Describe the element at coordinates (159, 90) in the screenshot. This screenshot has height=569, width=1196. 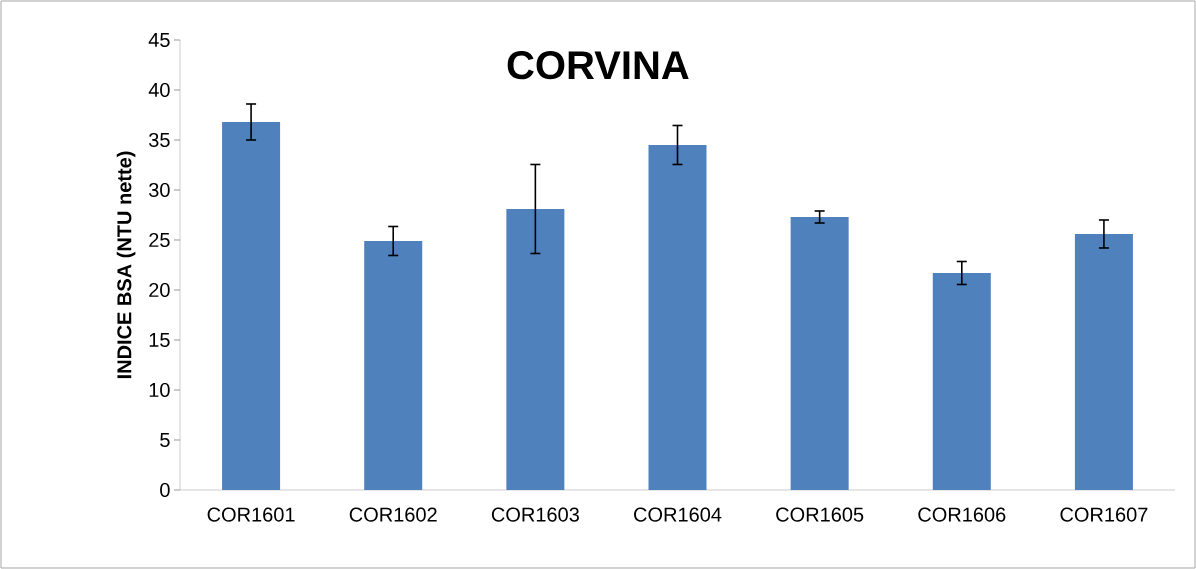
I see `y-tick-label: 40` at that location.